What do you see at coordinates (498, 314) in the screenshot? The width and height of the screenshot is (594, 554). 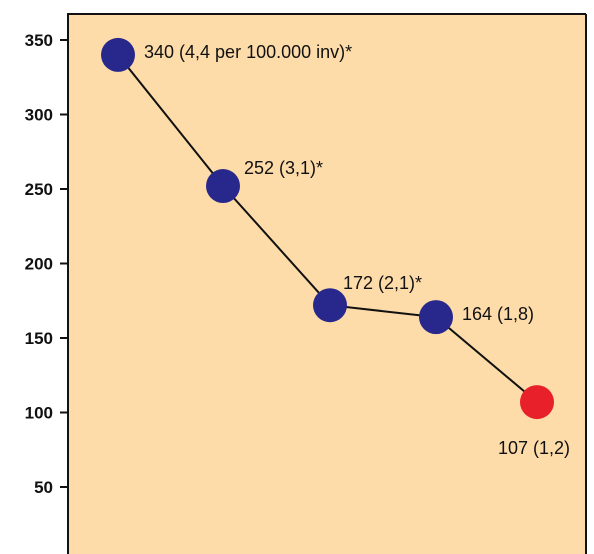 I see `data-label: 164 (1,8)` at bounding box center [498, 314].